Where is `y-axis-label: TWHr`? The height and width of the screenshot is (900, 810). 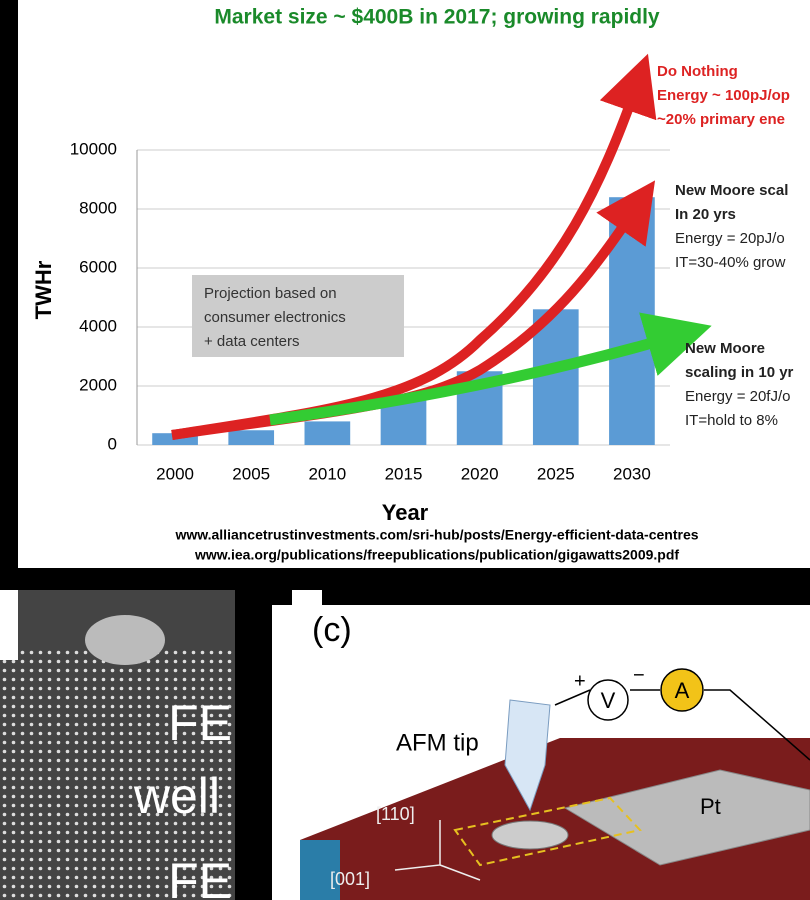
y-axis-label: TWHr is located at coordinates (43, 289).